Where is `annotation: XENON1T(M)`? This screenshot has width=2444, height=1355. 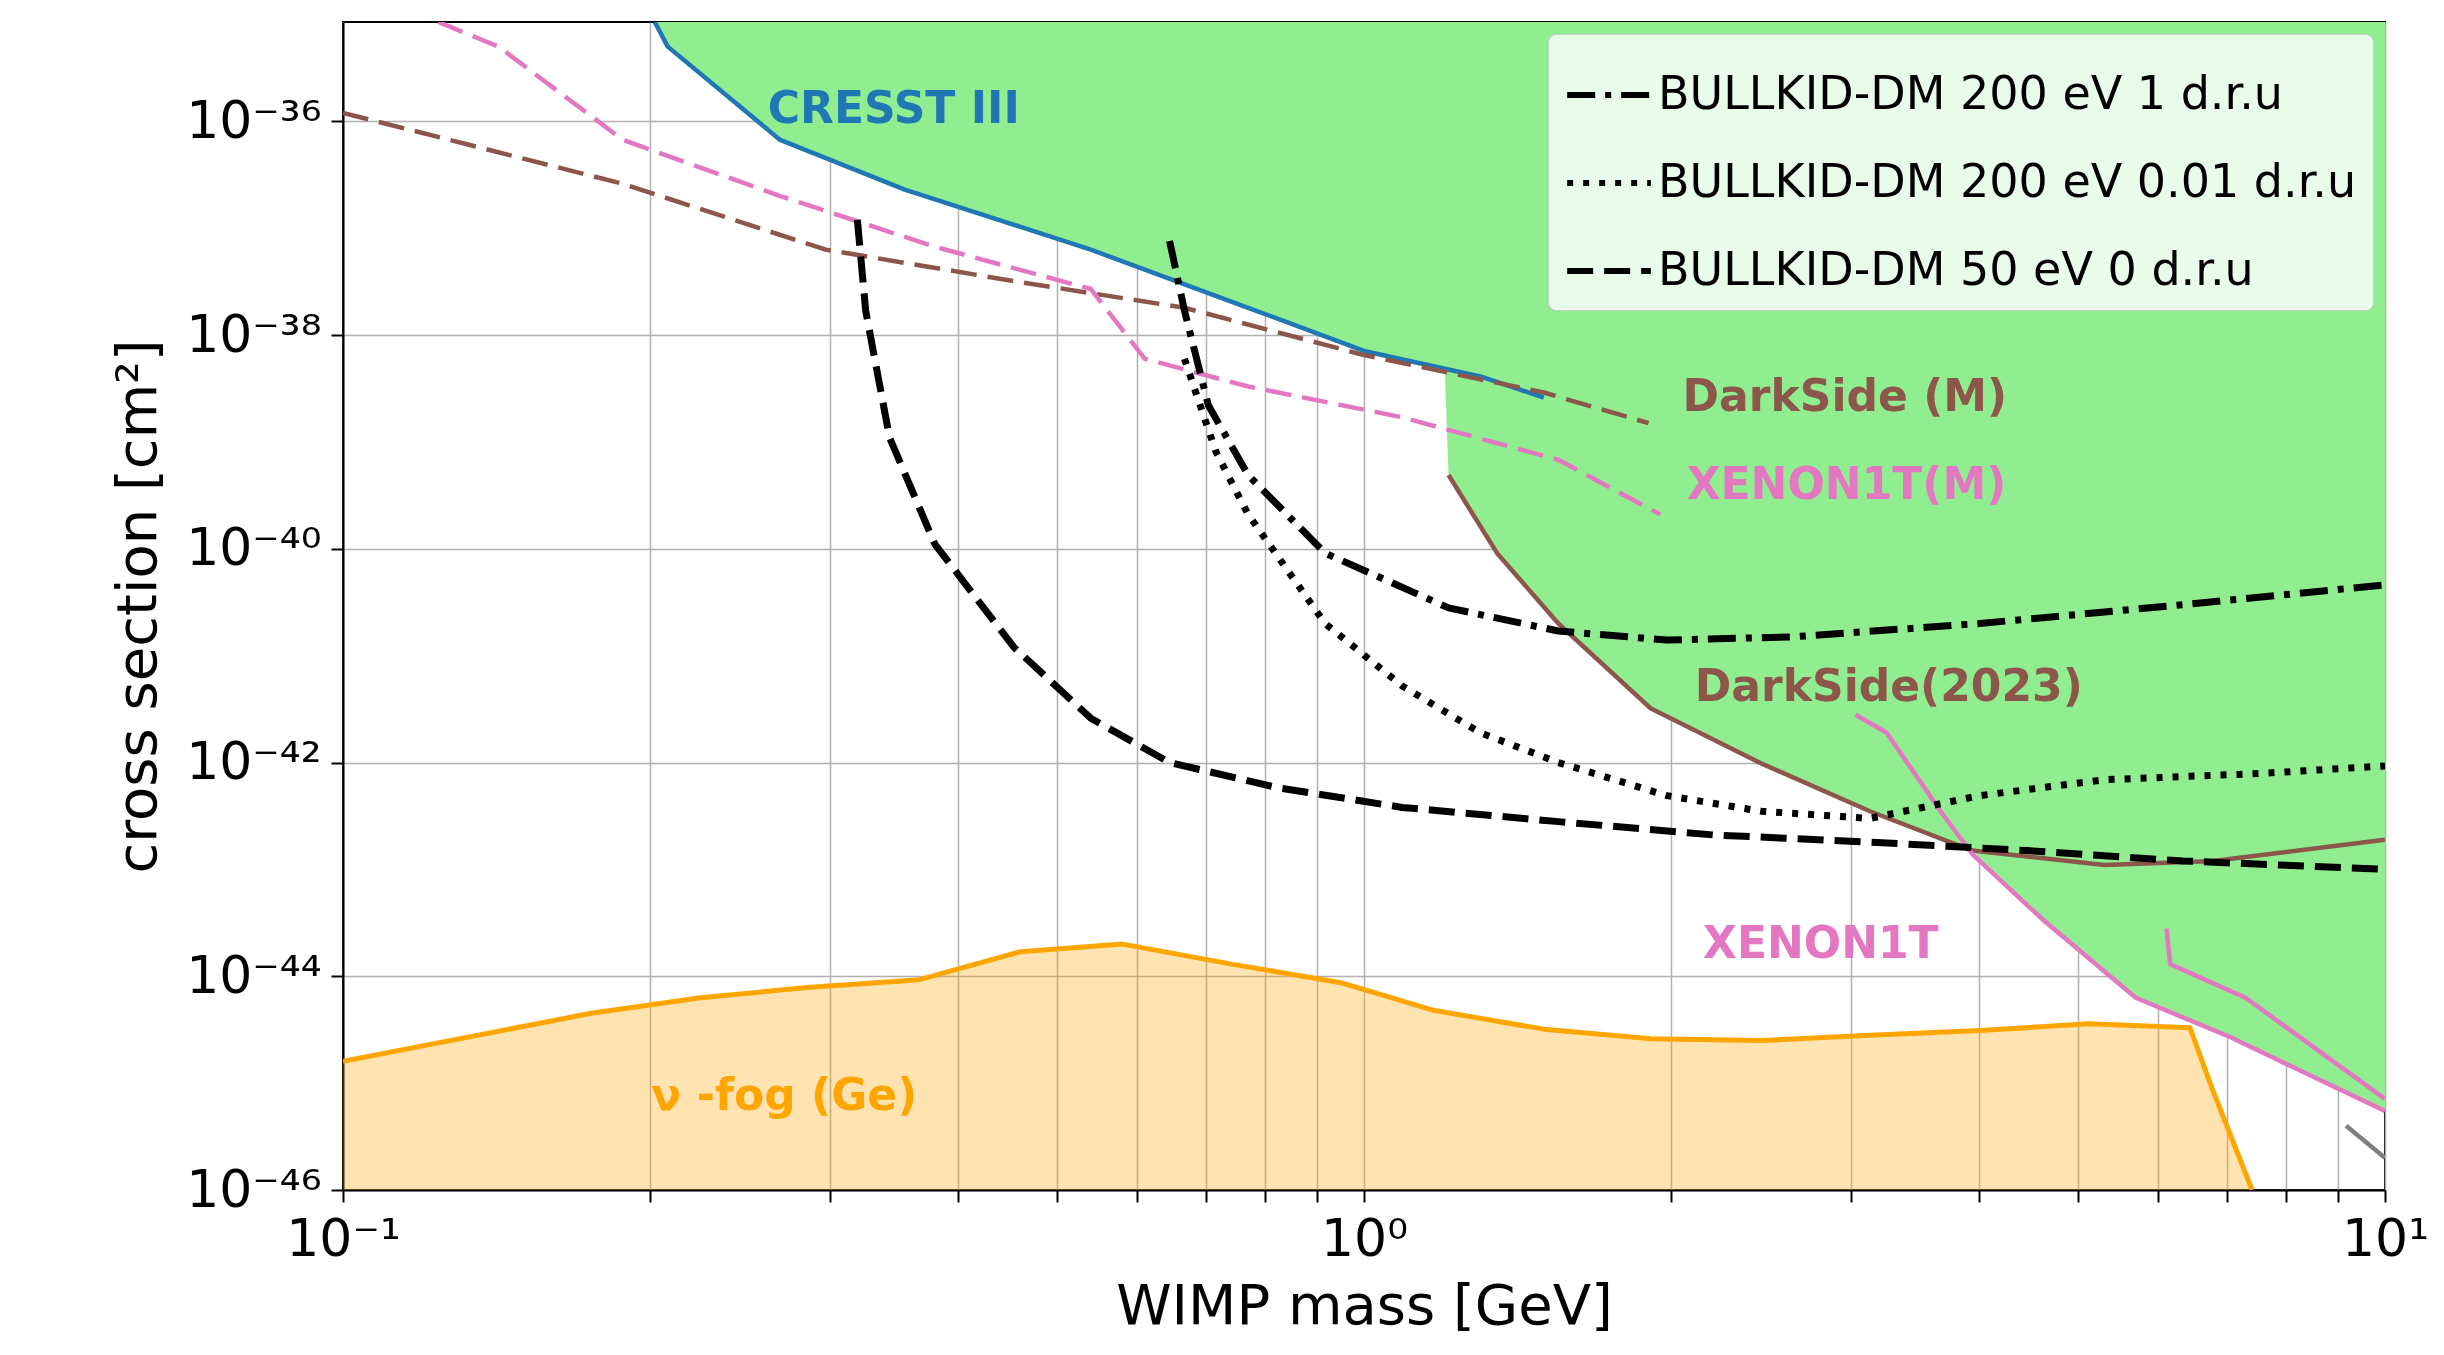
annotation: XENON1T(M) is located at coordinates (1846, 483).